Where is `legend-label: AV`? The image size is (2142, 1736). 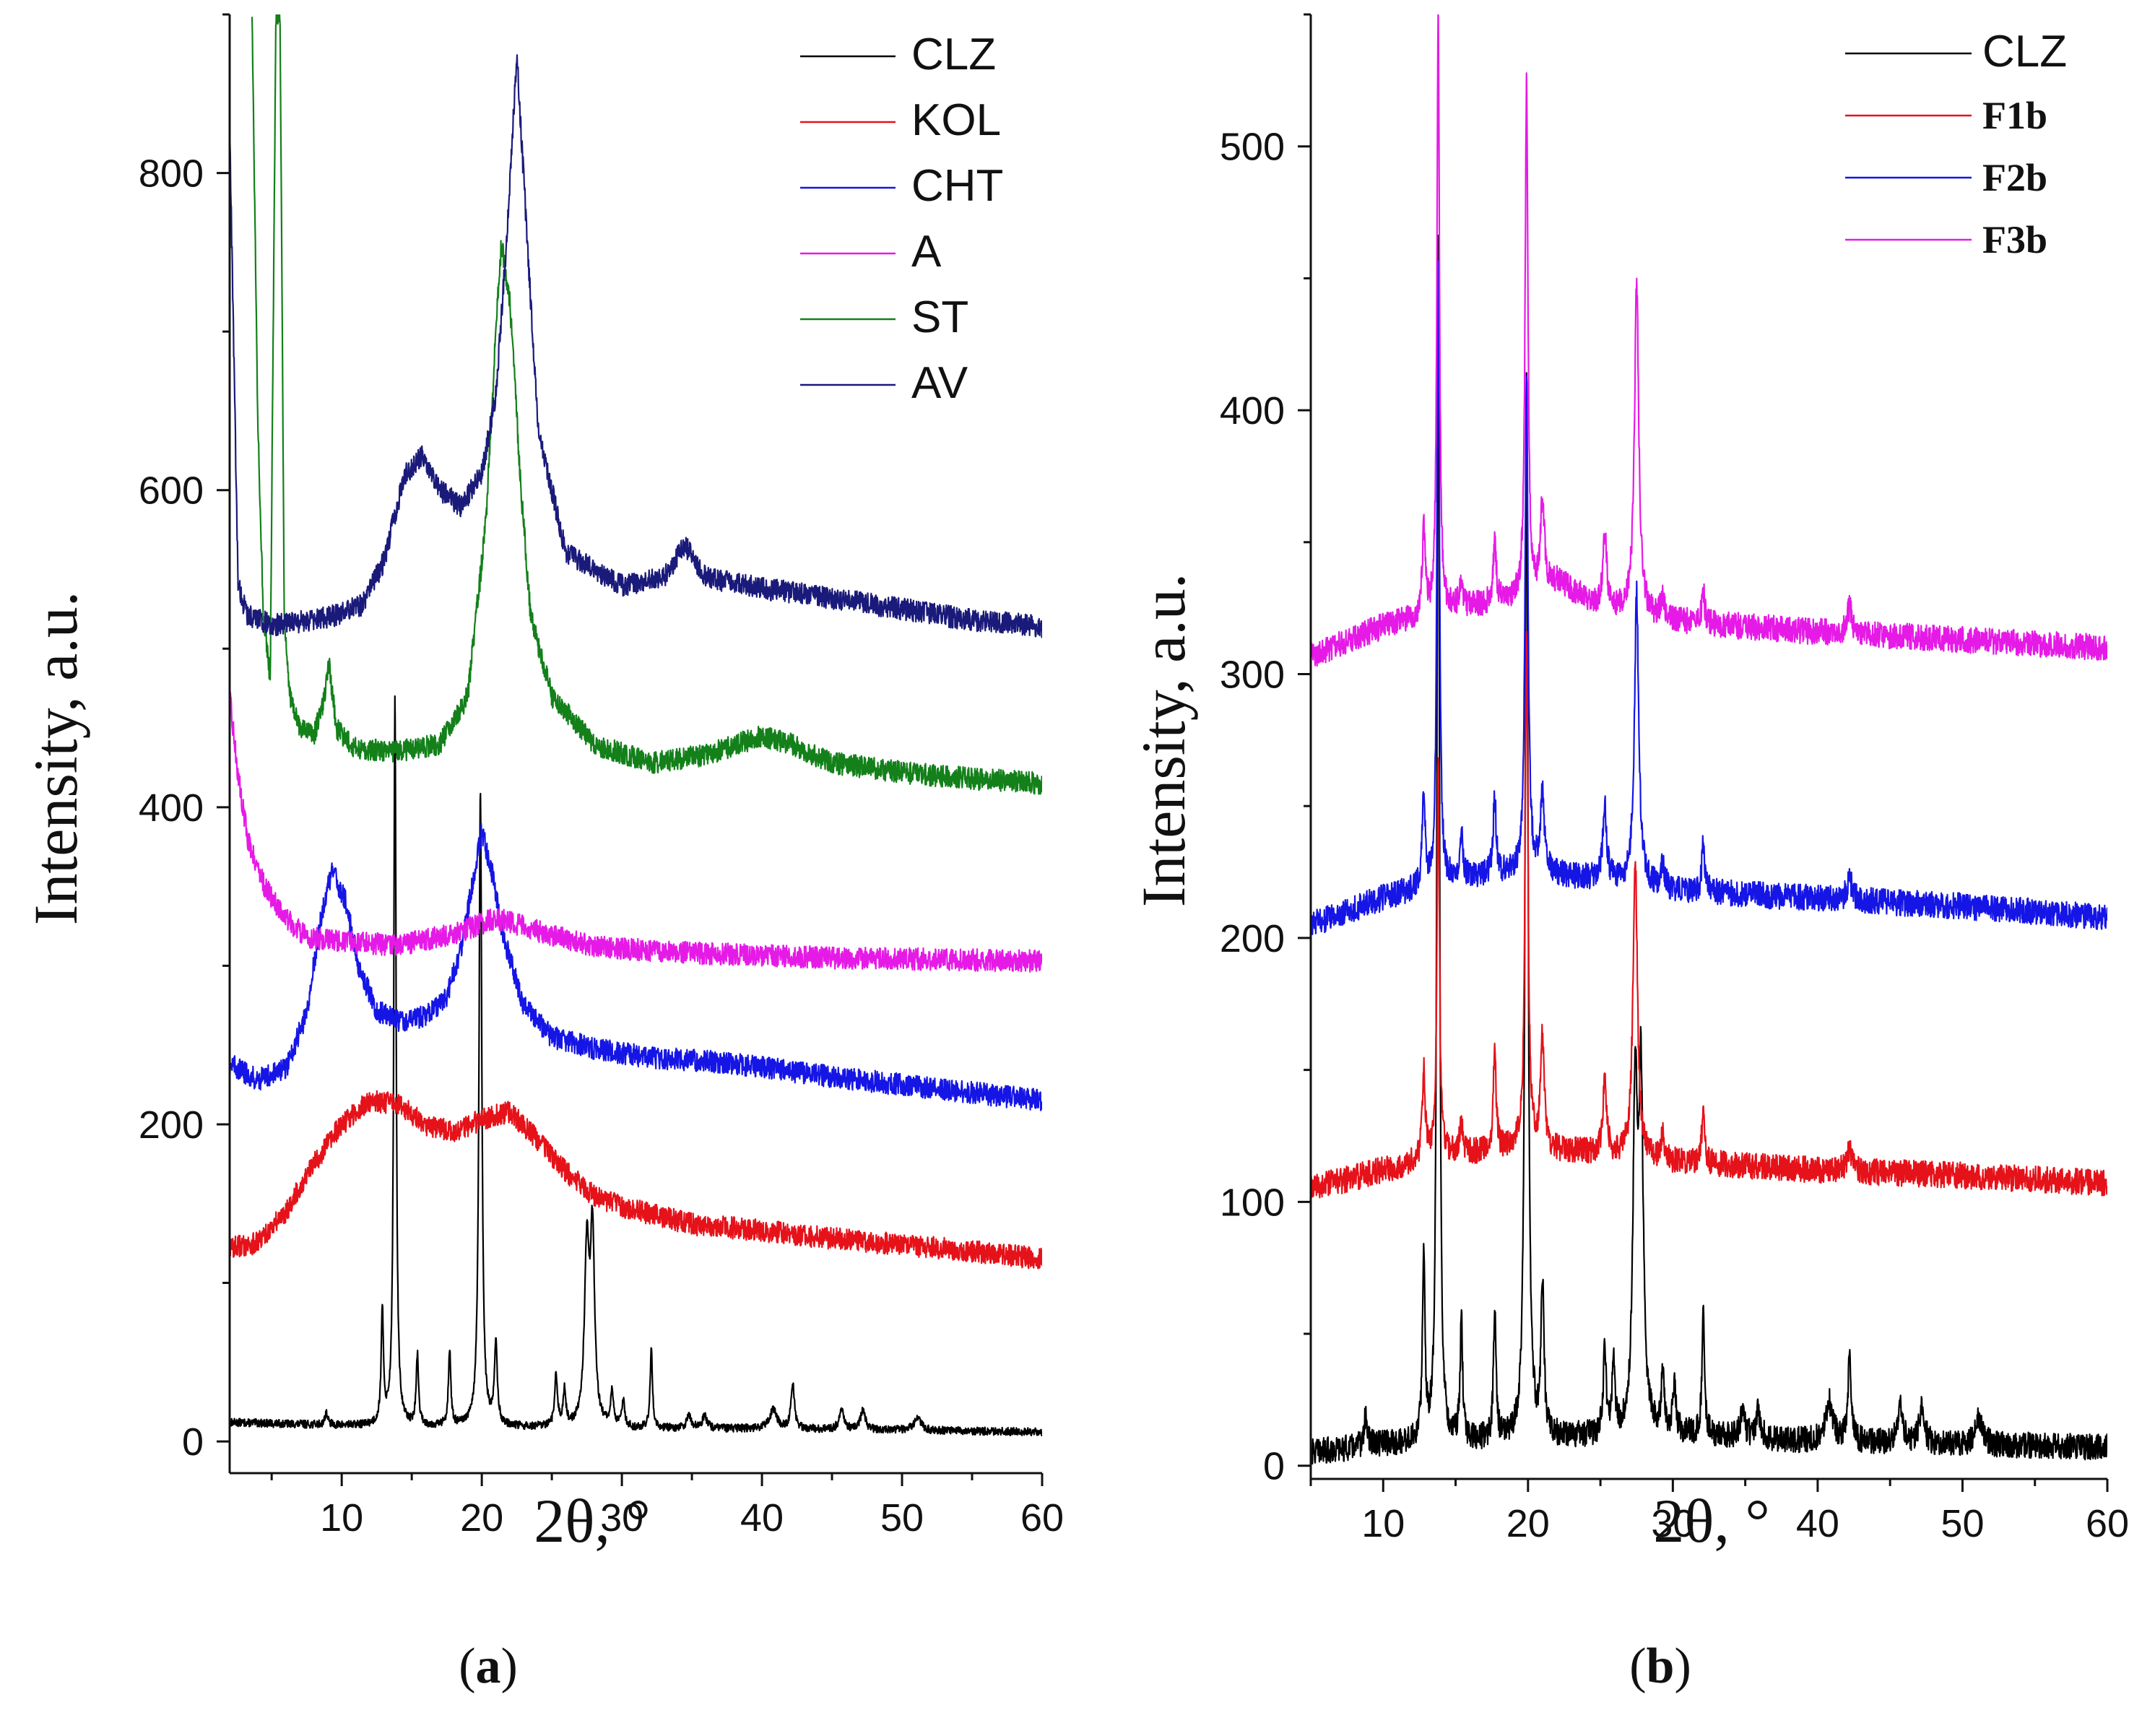 legend-label: AV is located at coordinates (939, 383).